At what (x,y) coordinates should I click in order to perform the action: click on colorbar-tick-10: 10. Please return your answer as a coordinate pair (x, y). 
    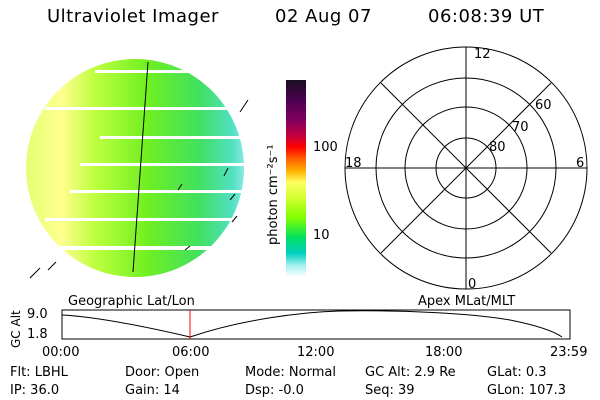
    Looking at the image, I should click on (321, 235).